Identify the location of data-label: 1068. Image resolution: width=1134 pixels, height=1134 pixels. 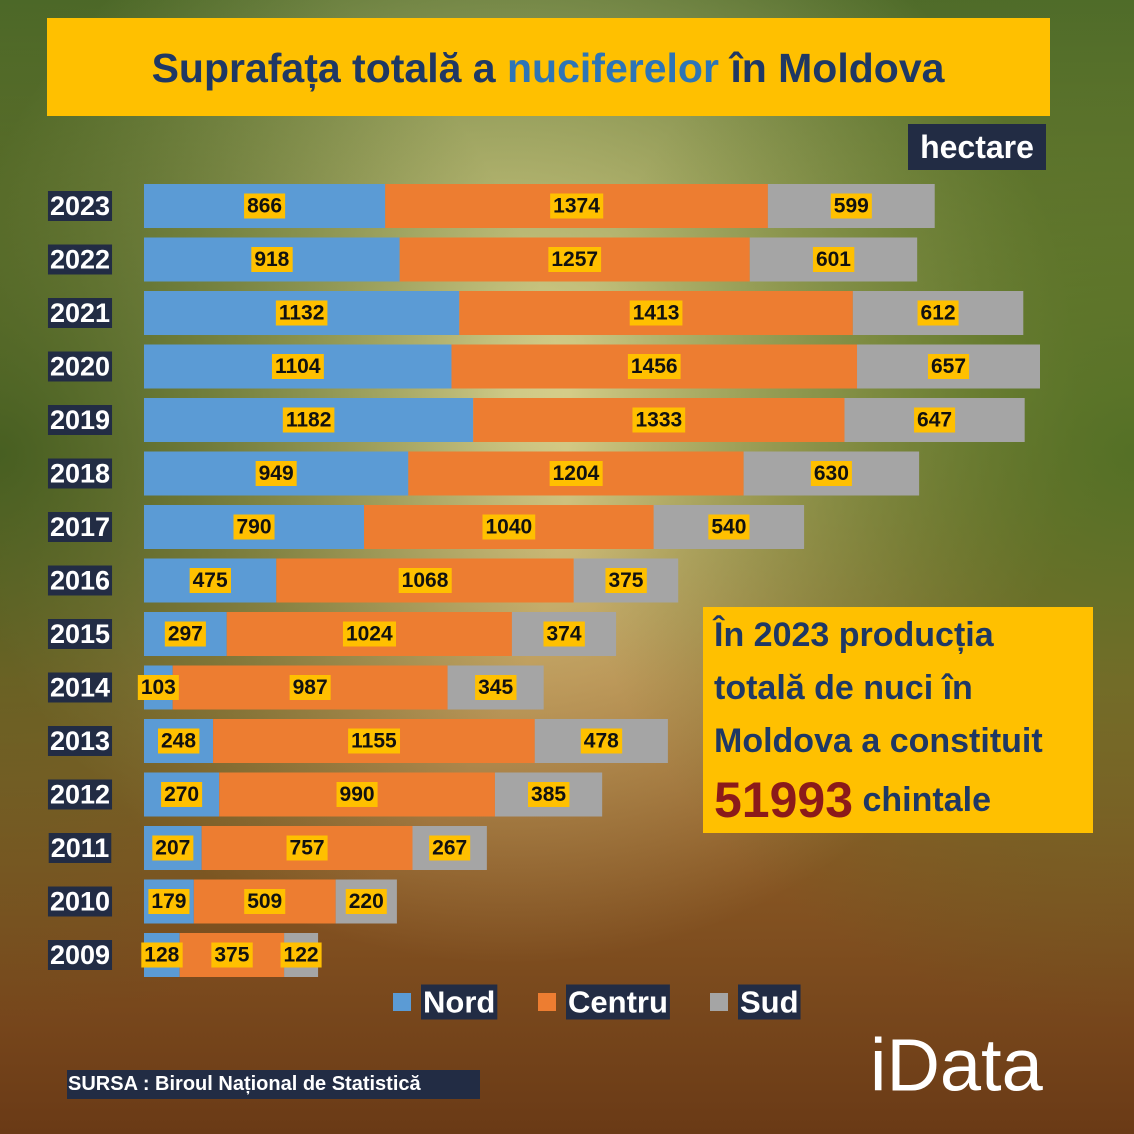
(425, 580).